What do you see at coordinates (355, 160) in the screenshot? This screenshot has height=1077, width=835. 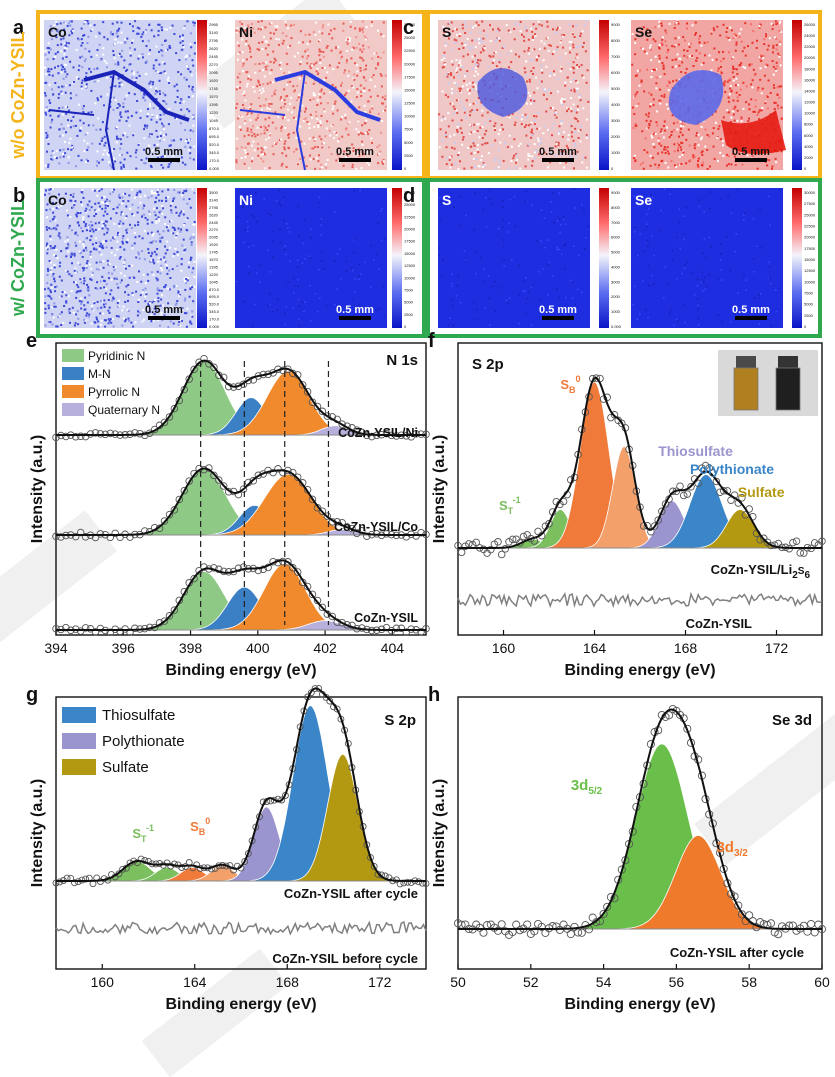 I see `scale-bar` at bounding box center [355, 160].